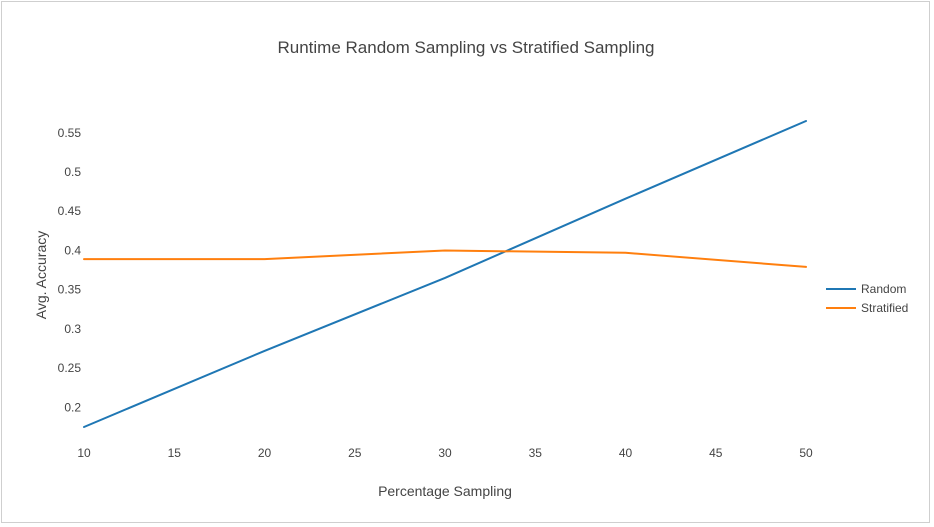  Describe the element at coordinates (536, 453) in the screenshot. I see `x-tick-label: 35` at that location.